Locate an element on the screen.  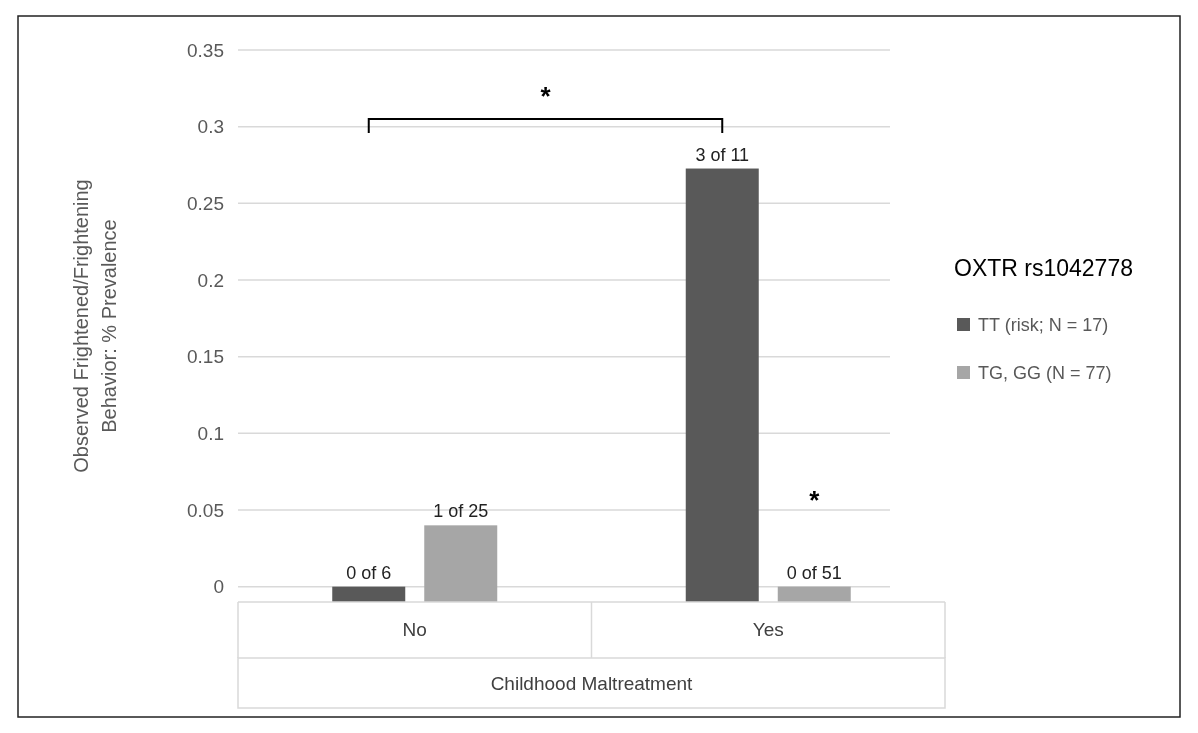
y-tick-label: 0.25 is located at coordinates (205, 203).